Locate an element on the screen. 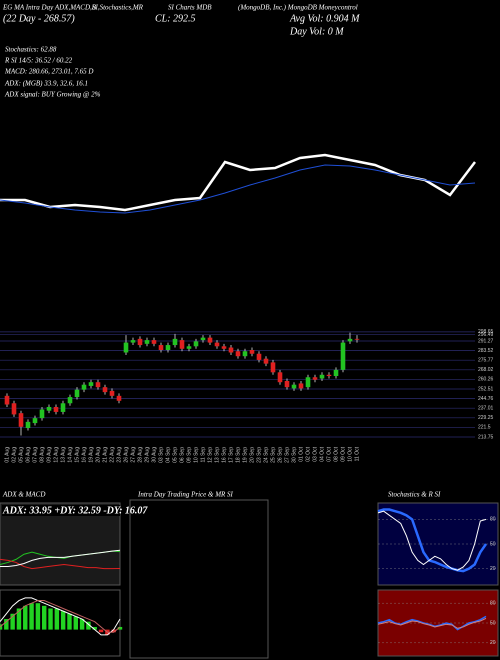 This screenshot has height=660, width=500. y-tick-label: 229.25 is located at coordinates (486, 418).